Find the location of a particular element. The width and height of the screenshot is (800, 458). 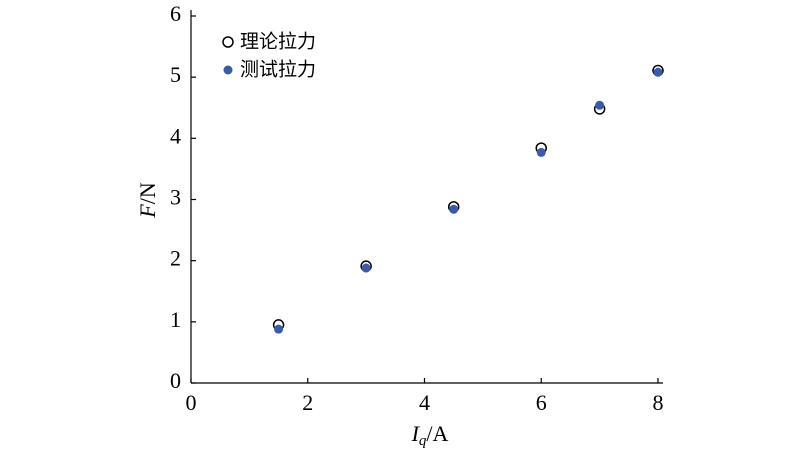

x-tick-label: 0 is located at coordinates (191, 402).